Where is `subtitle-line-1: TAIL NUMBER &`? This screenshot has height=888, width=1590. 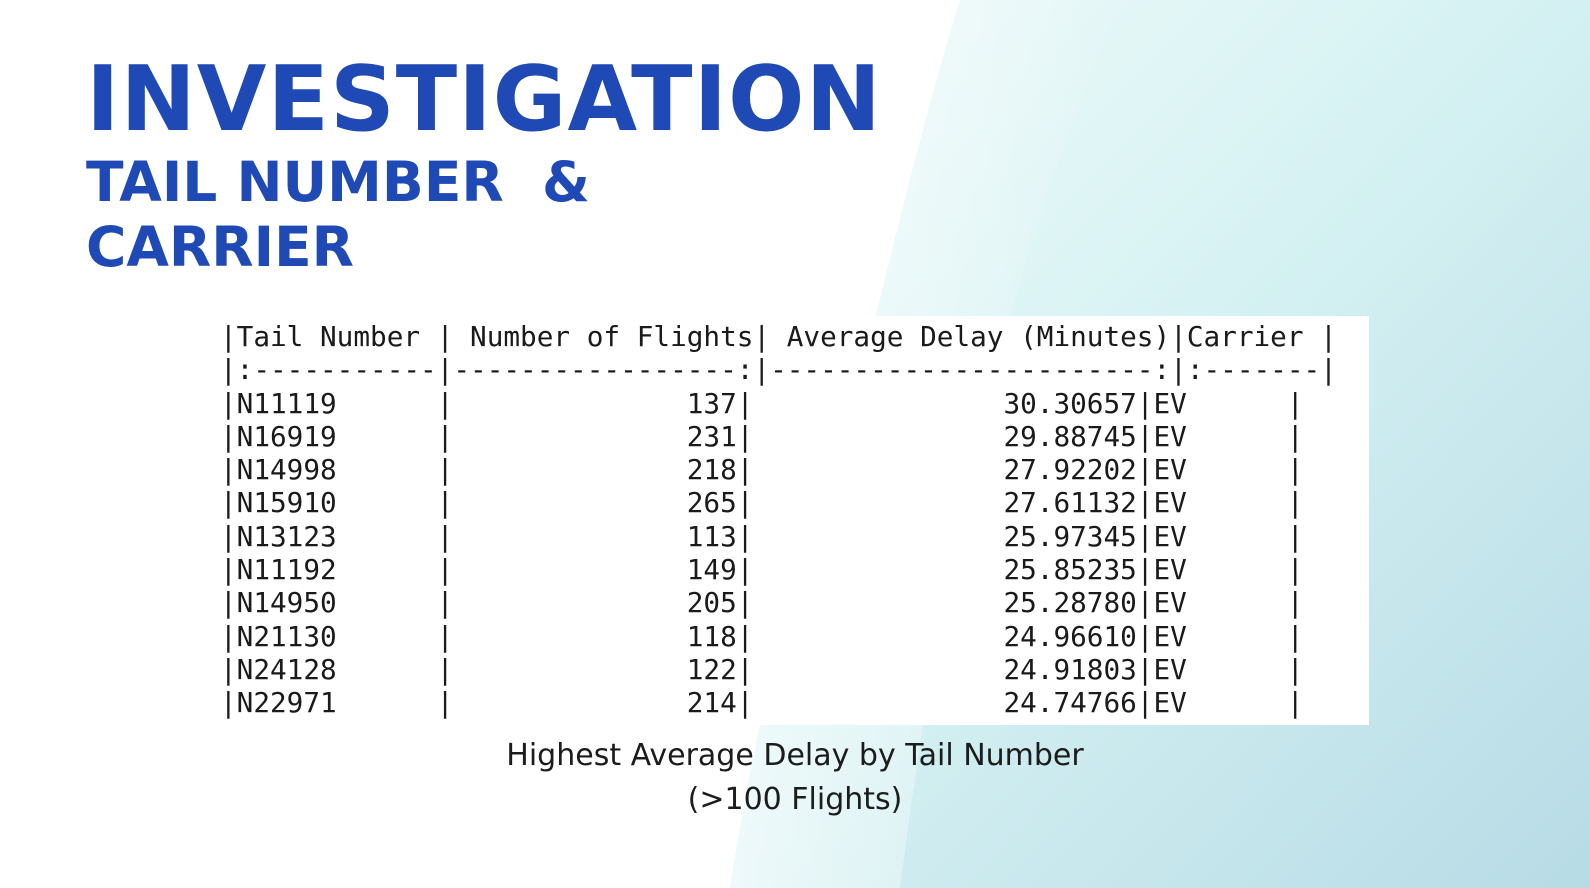
subtitle-line-1: TAIL NUMBER & is located at coordinates (338, 182).